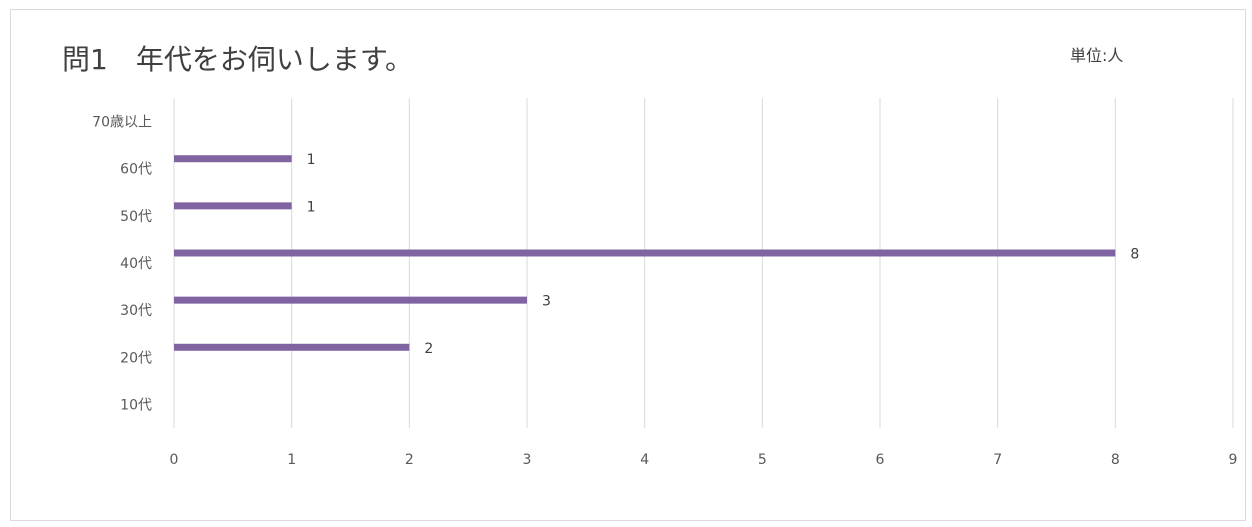 This screenshot has width=1252, height=527. What do you see at coordinates (546, 302) in the screenshot?
I see `data-label-2: 3` at bounding box center [546, 302].